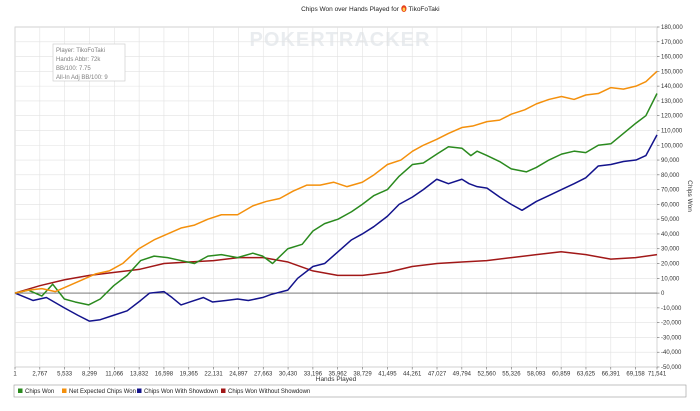  Describe the element at coordinates (412, 375) in the screenshot. I see `x-tick-label: 44,261` at that location.